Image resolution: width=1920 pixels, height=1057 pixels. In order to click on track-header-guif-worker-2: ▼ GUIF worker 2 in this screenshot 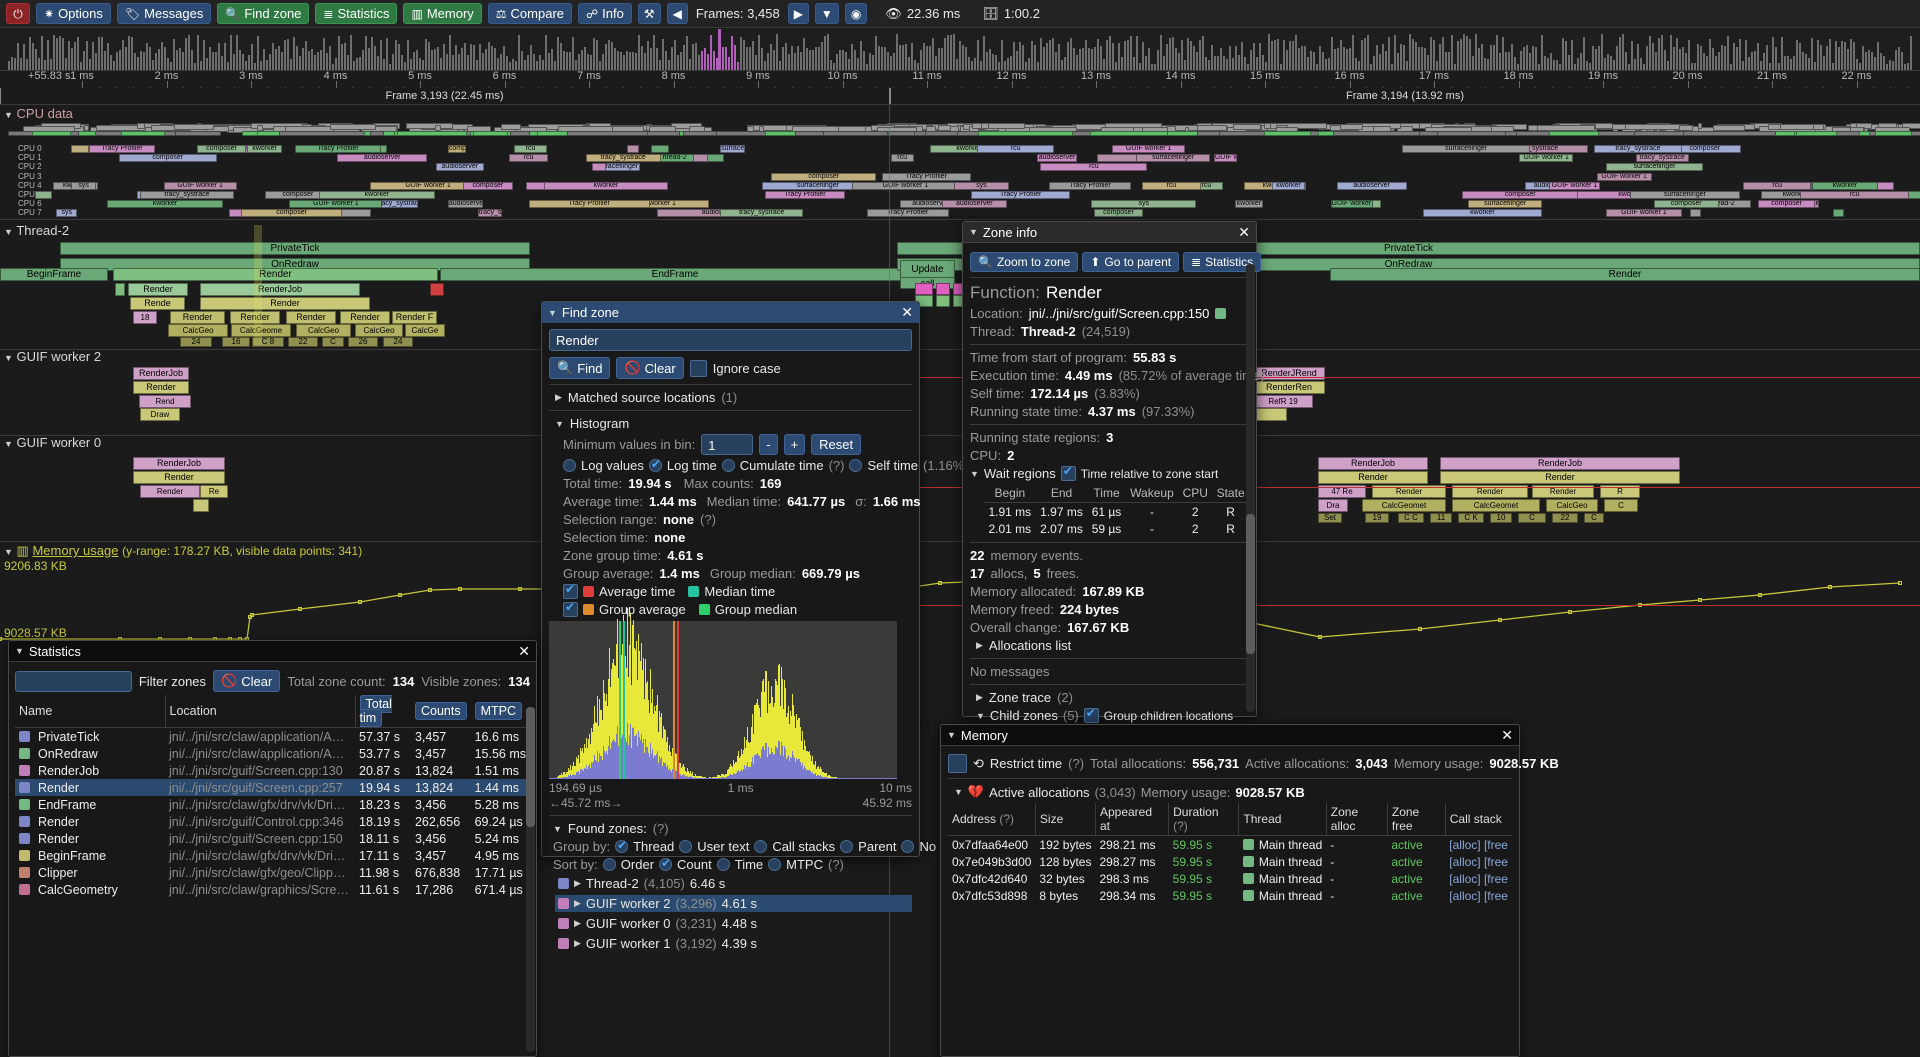, I will do `click(52, 356)`.